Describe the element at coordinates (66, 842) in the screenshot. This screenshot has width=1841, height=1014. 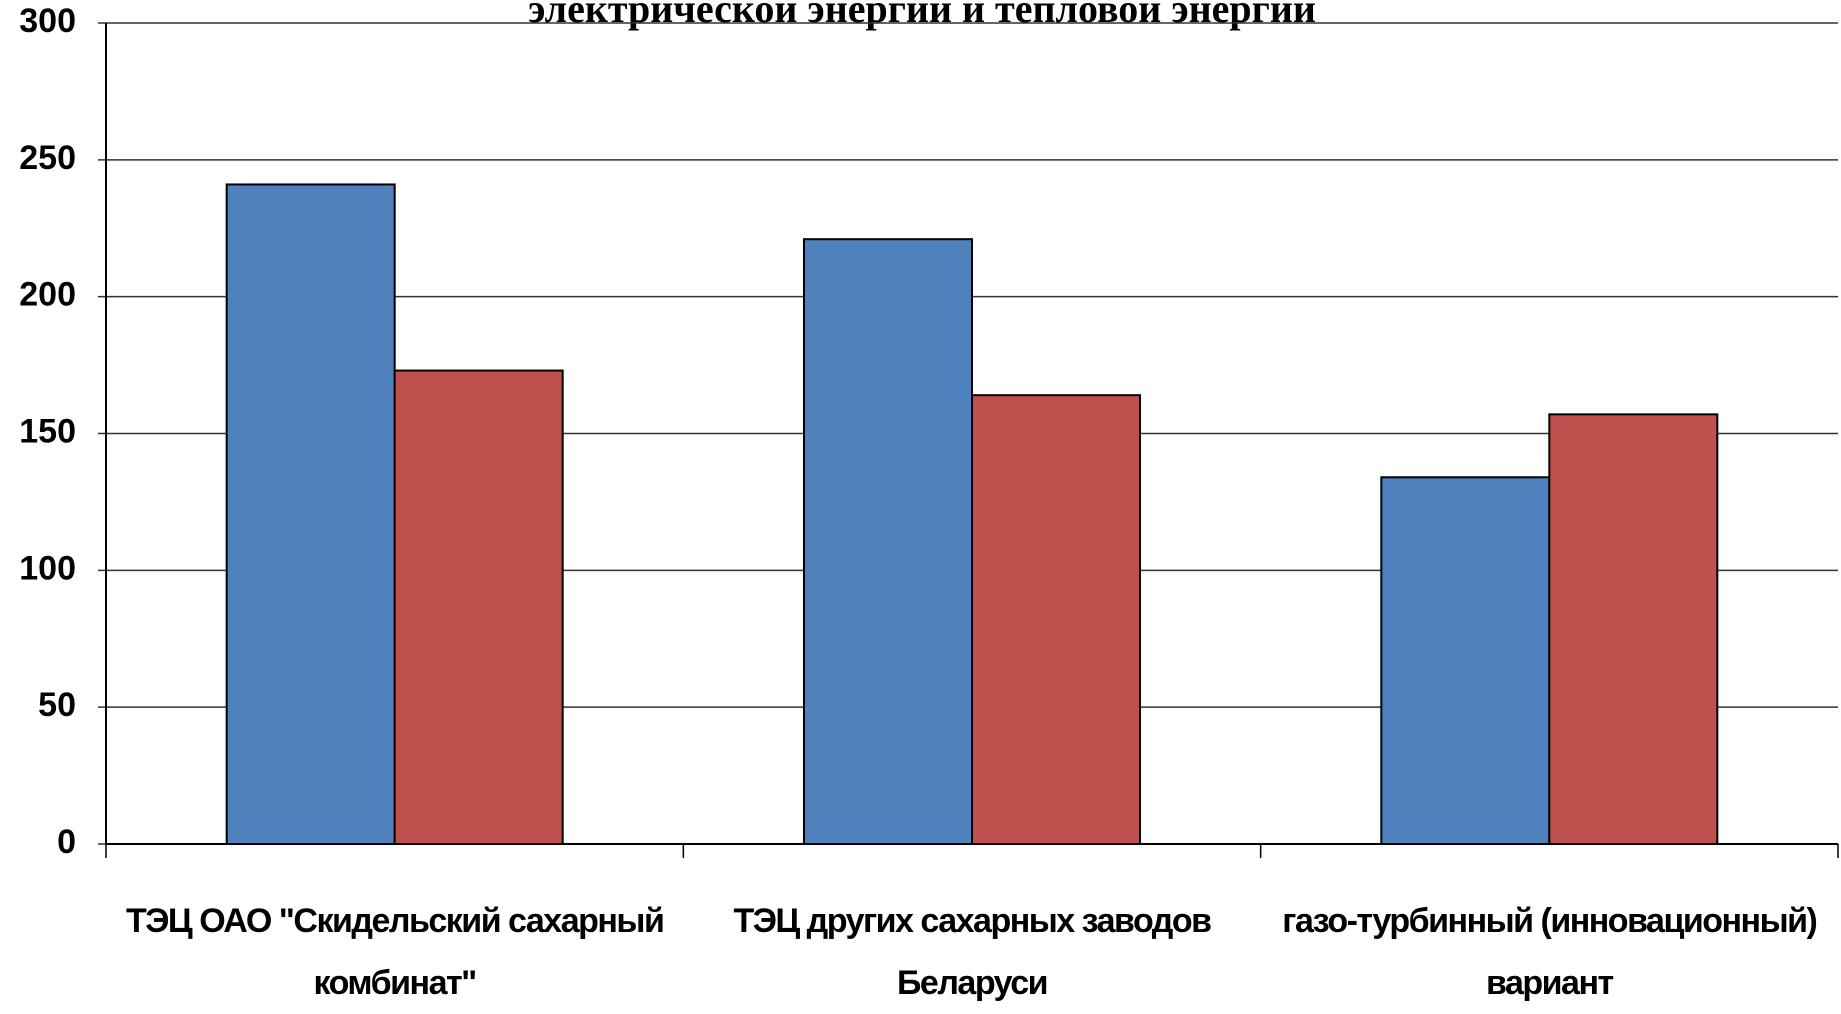
I see `y-tick-label: 0` at that location.